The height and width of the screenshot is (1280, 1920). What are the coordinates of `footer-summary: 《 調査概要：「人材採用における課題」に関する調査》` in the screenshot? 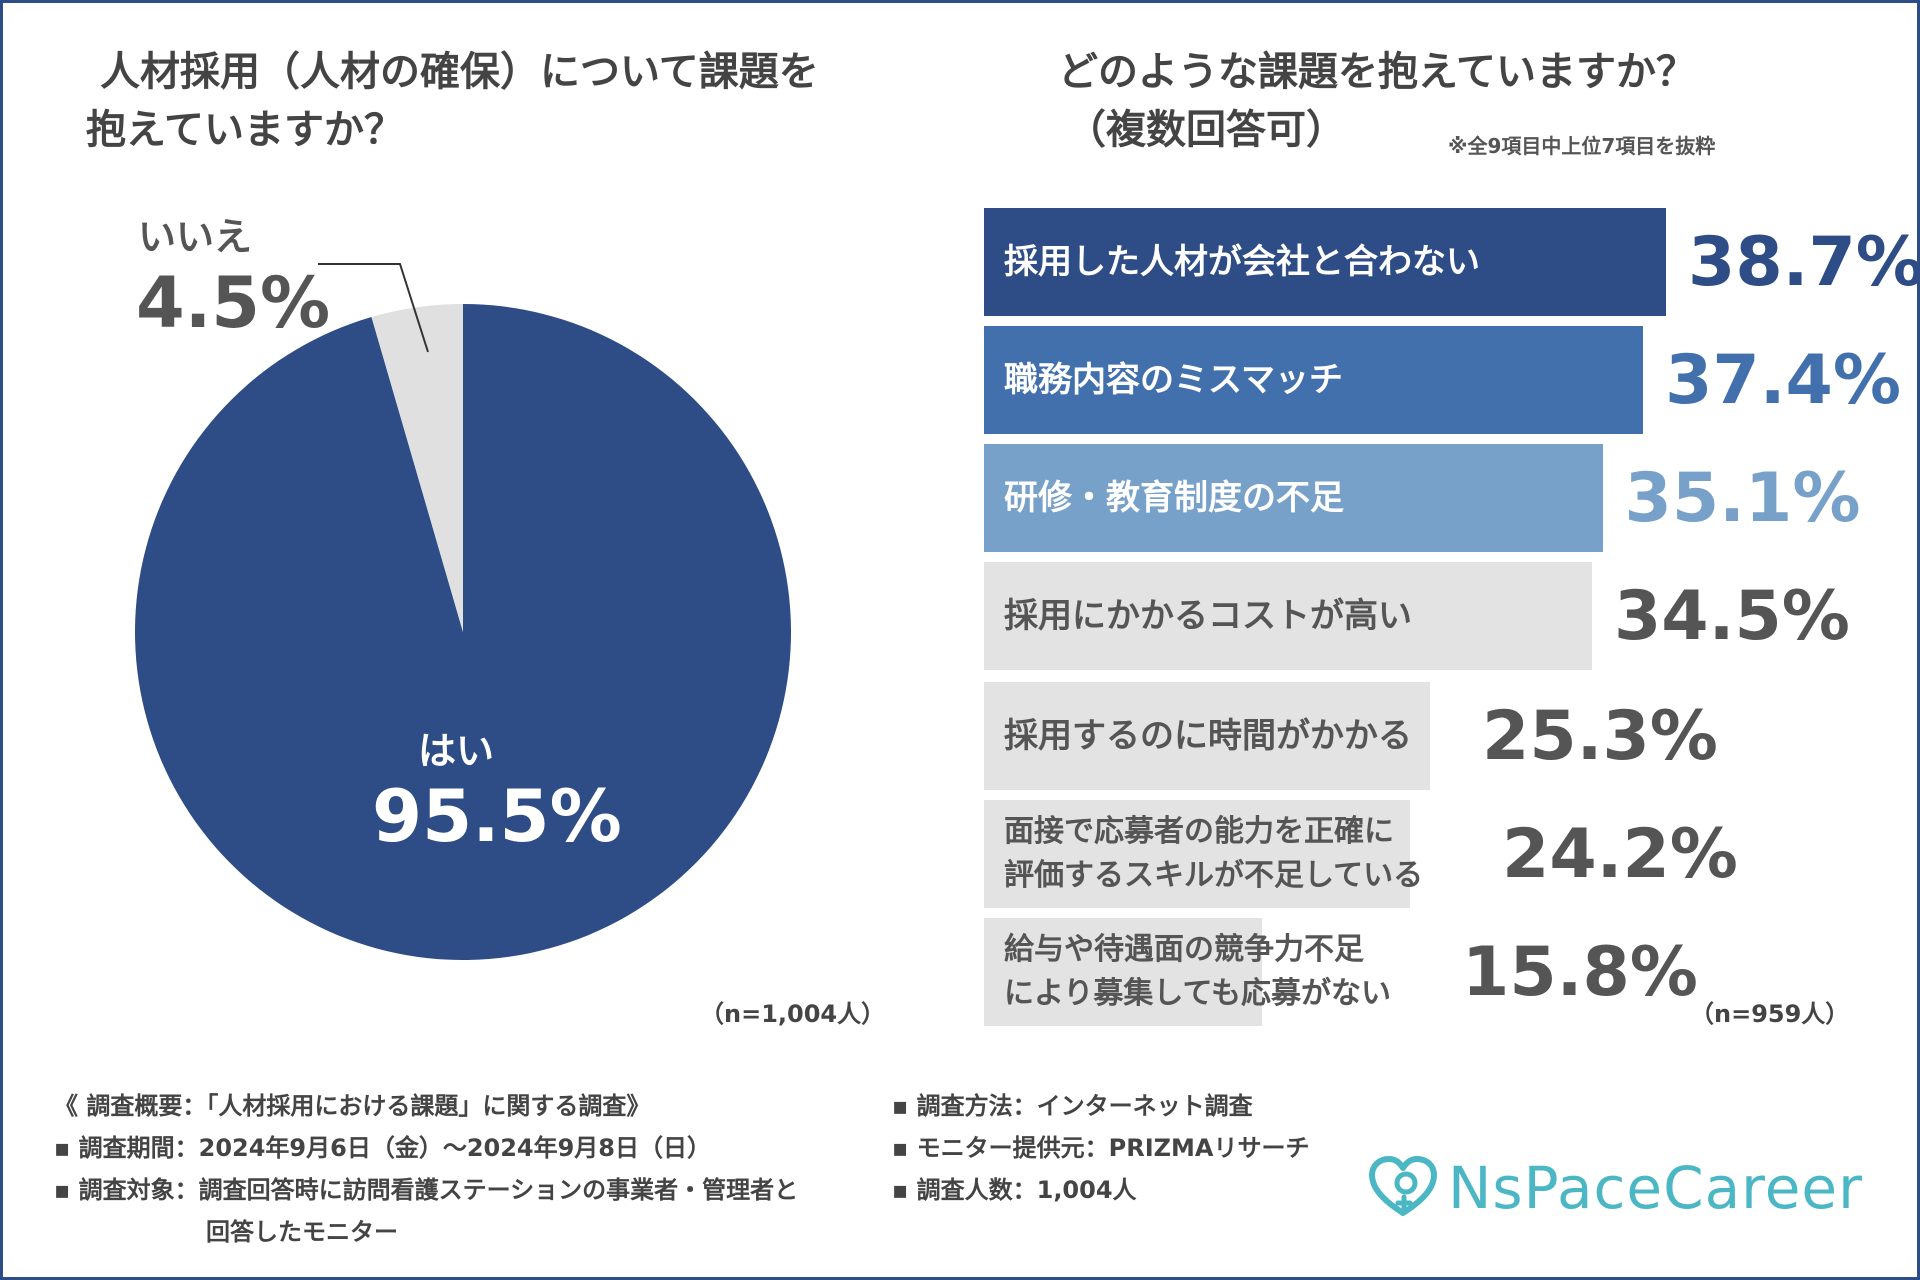 It's located at (352, 1106).